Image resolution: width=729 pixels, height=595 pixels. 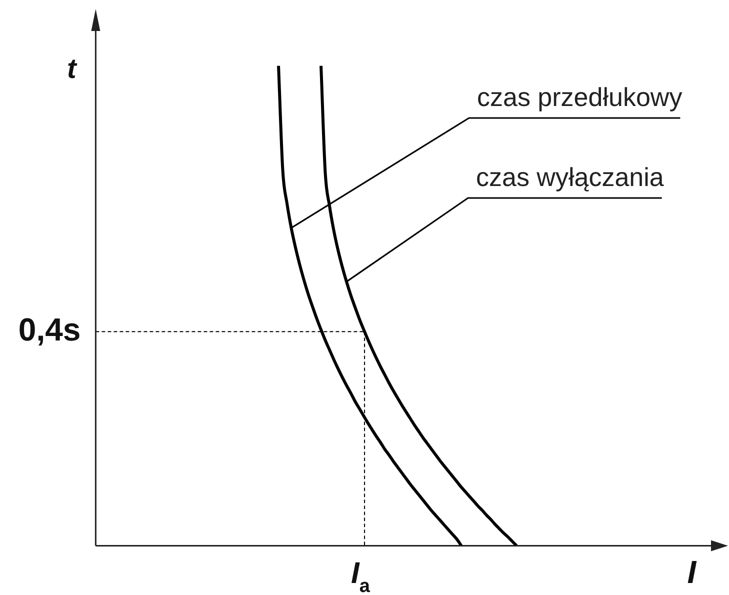 What do you see at coordinates (570, 177) in the screenshot?
I see `text: czas wyłączania` at bounding box center [570, 177].